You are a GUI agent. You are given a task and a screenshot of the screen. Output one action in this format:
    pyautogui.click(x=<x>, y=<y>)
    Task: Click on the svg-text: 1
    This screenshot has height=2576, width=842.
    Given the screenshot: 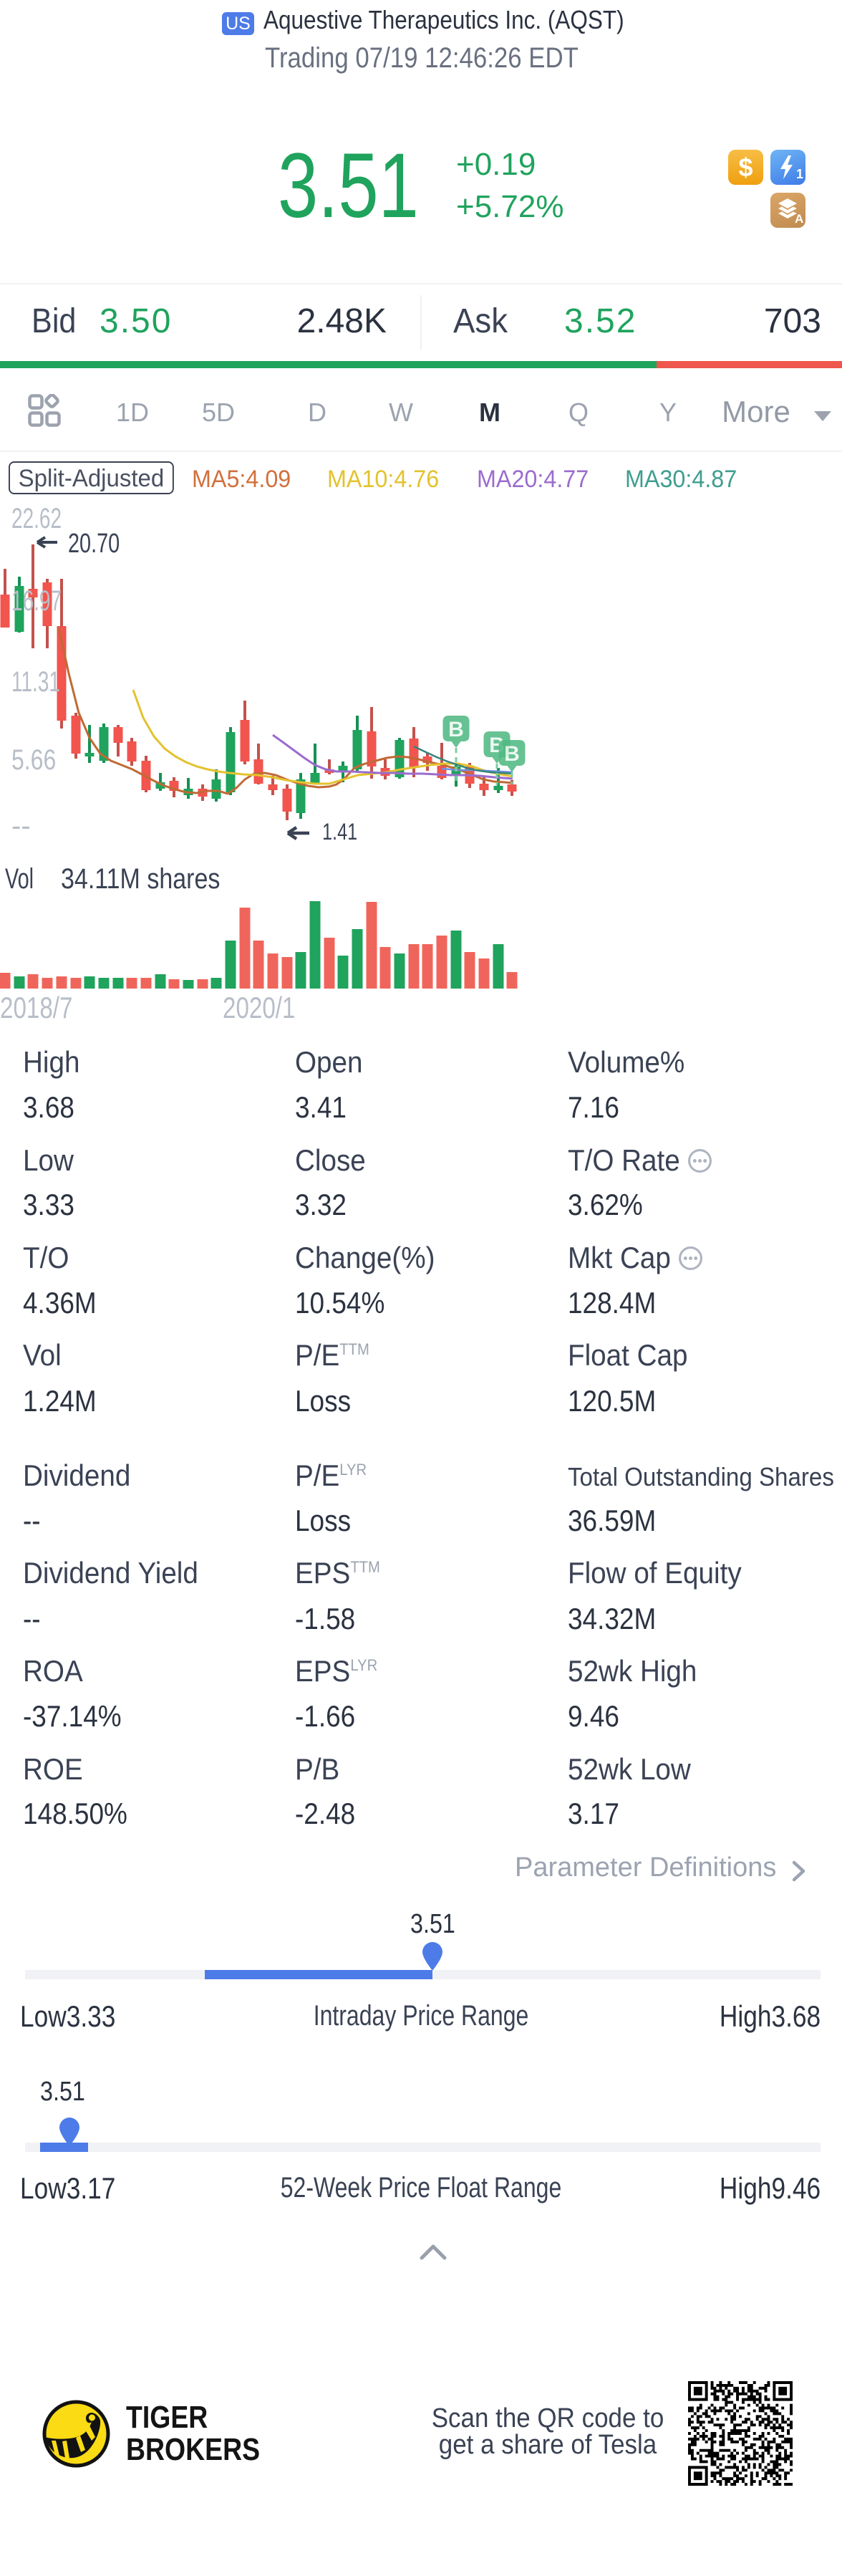 What is the action you would take?
    pyautogui.click(x=799, y=174)
    